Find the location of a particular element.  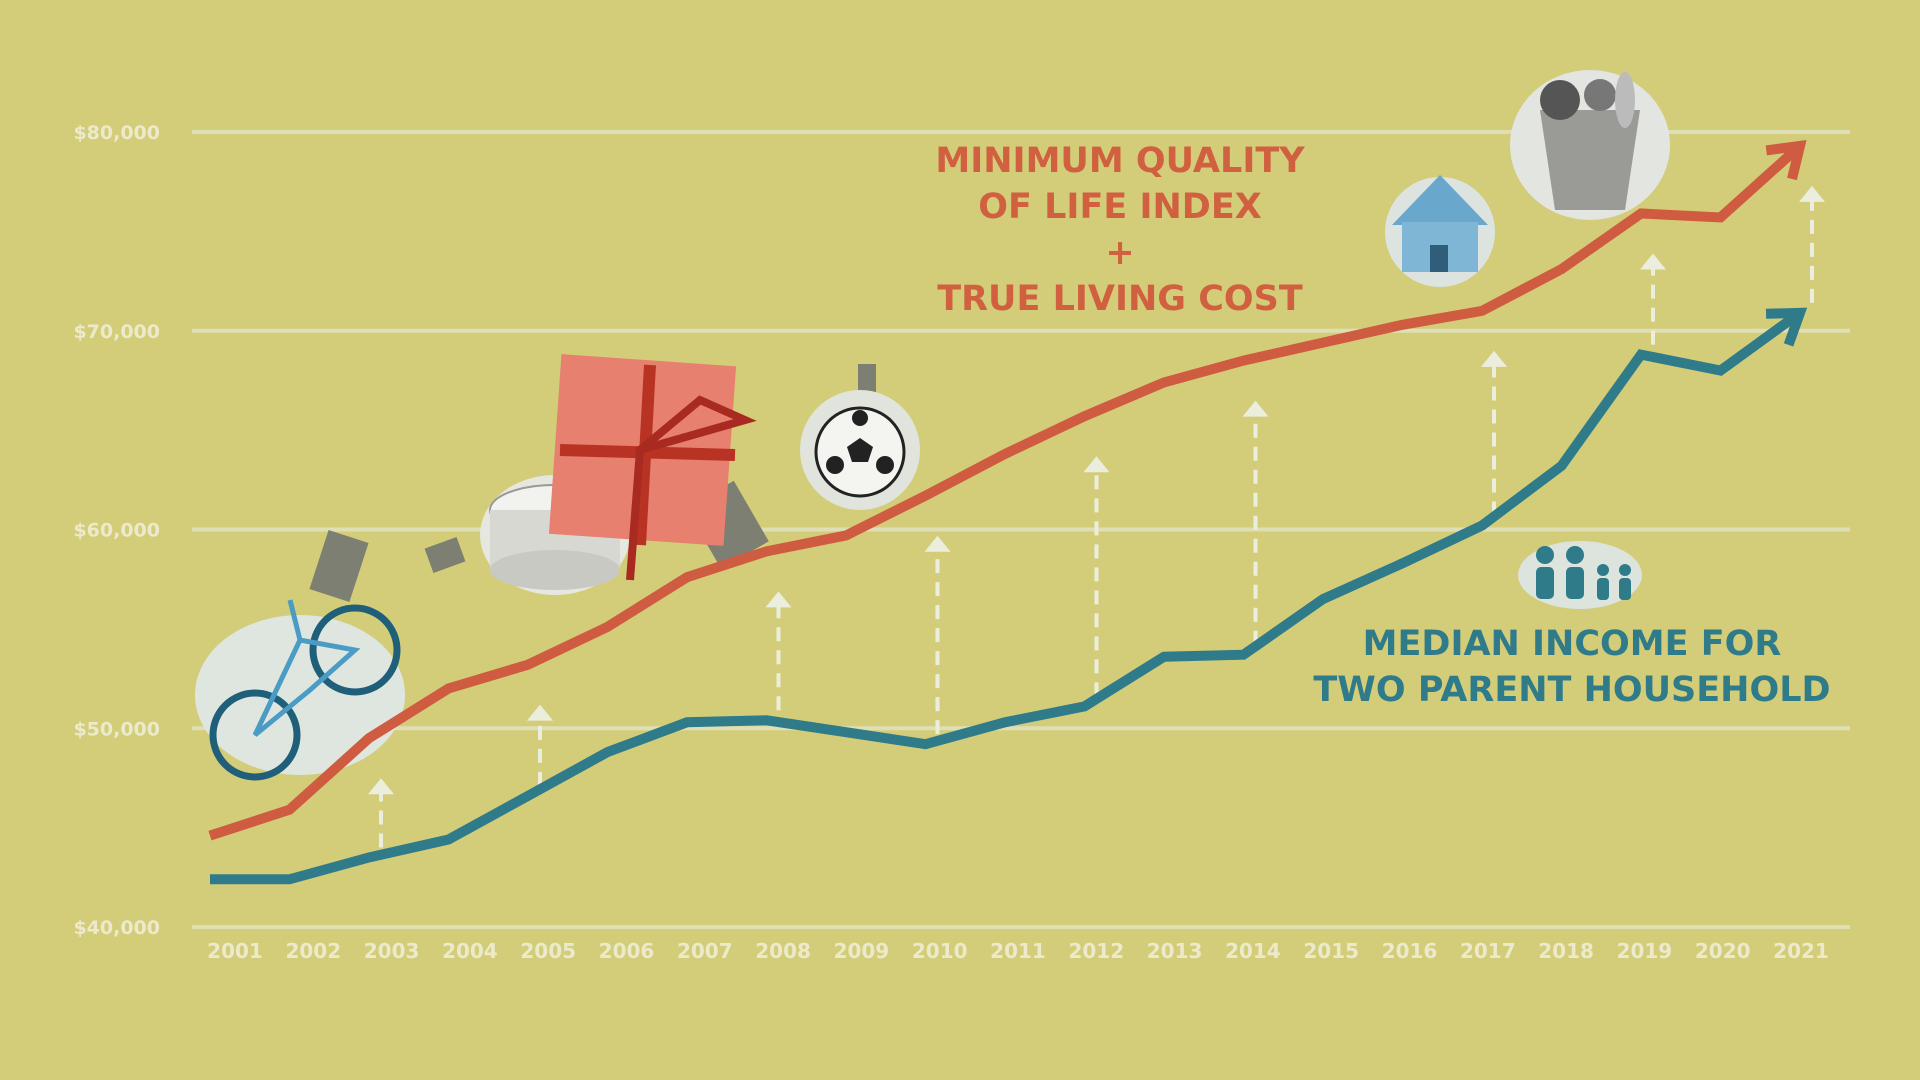

red-label-line: + is located at coordinates (1119, 253).